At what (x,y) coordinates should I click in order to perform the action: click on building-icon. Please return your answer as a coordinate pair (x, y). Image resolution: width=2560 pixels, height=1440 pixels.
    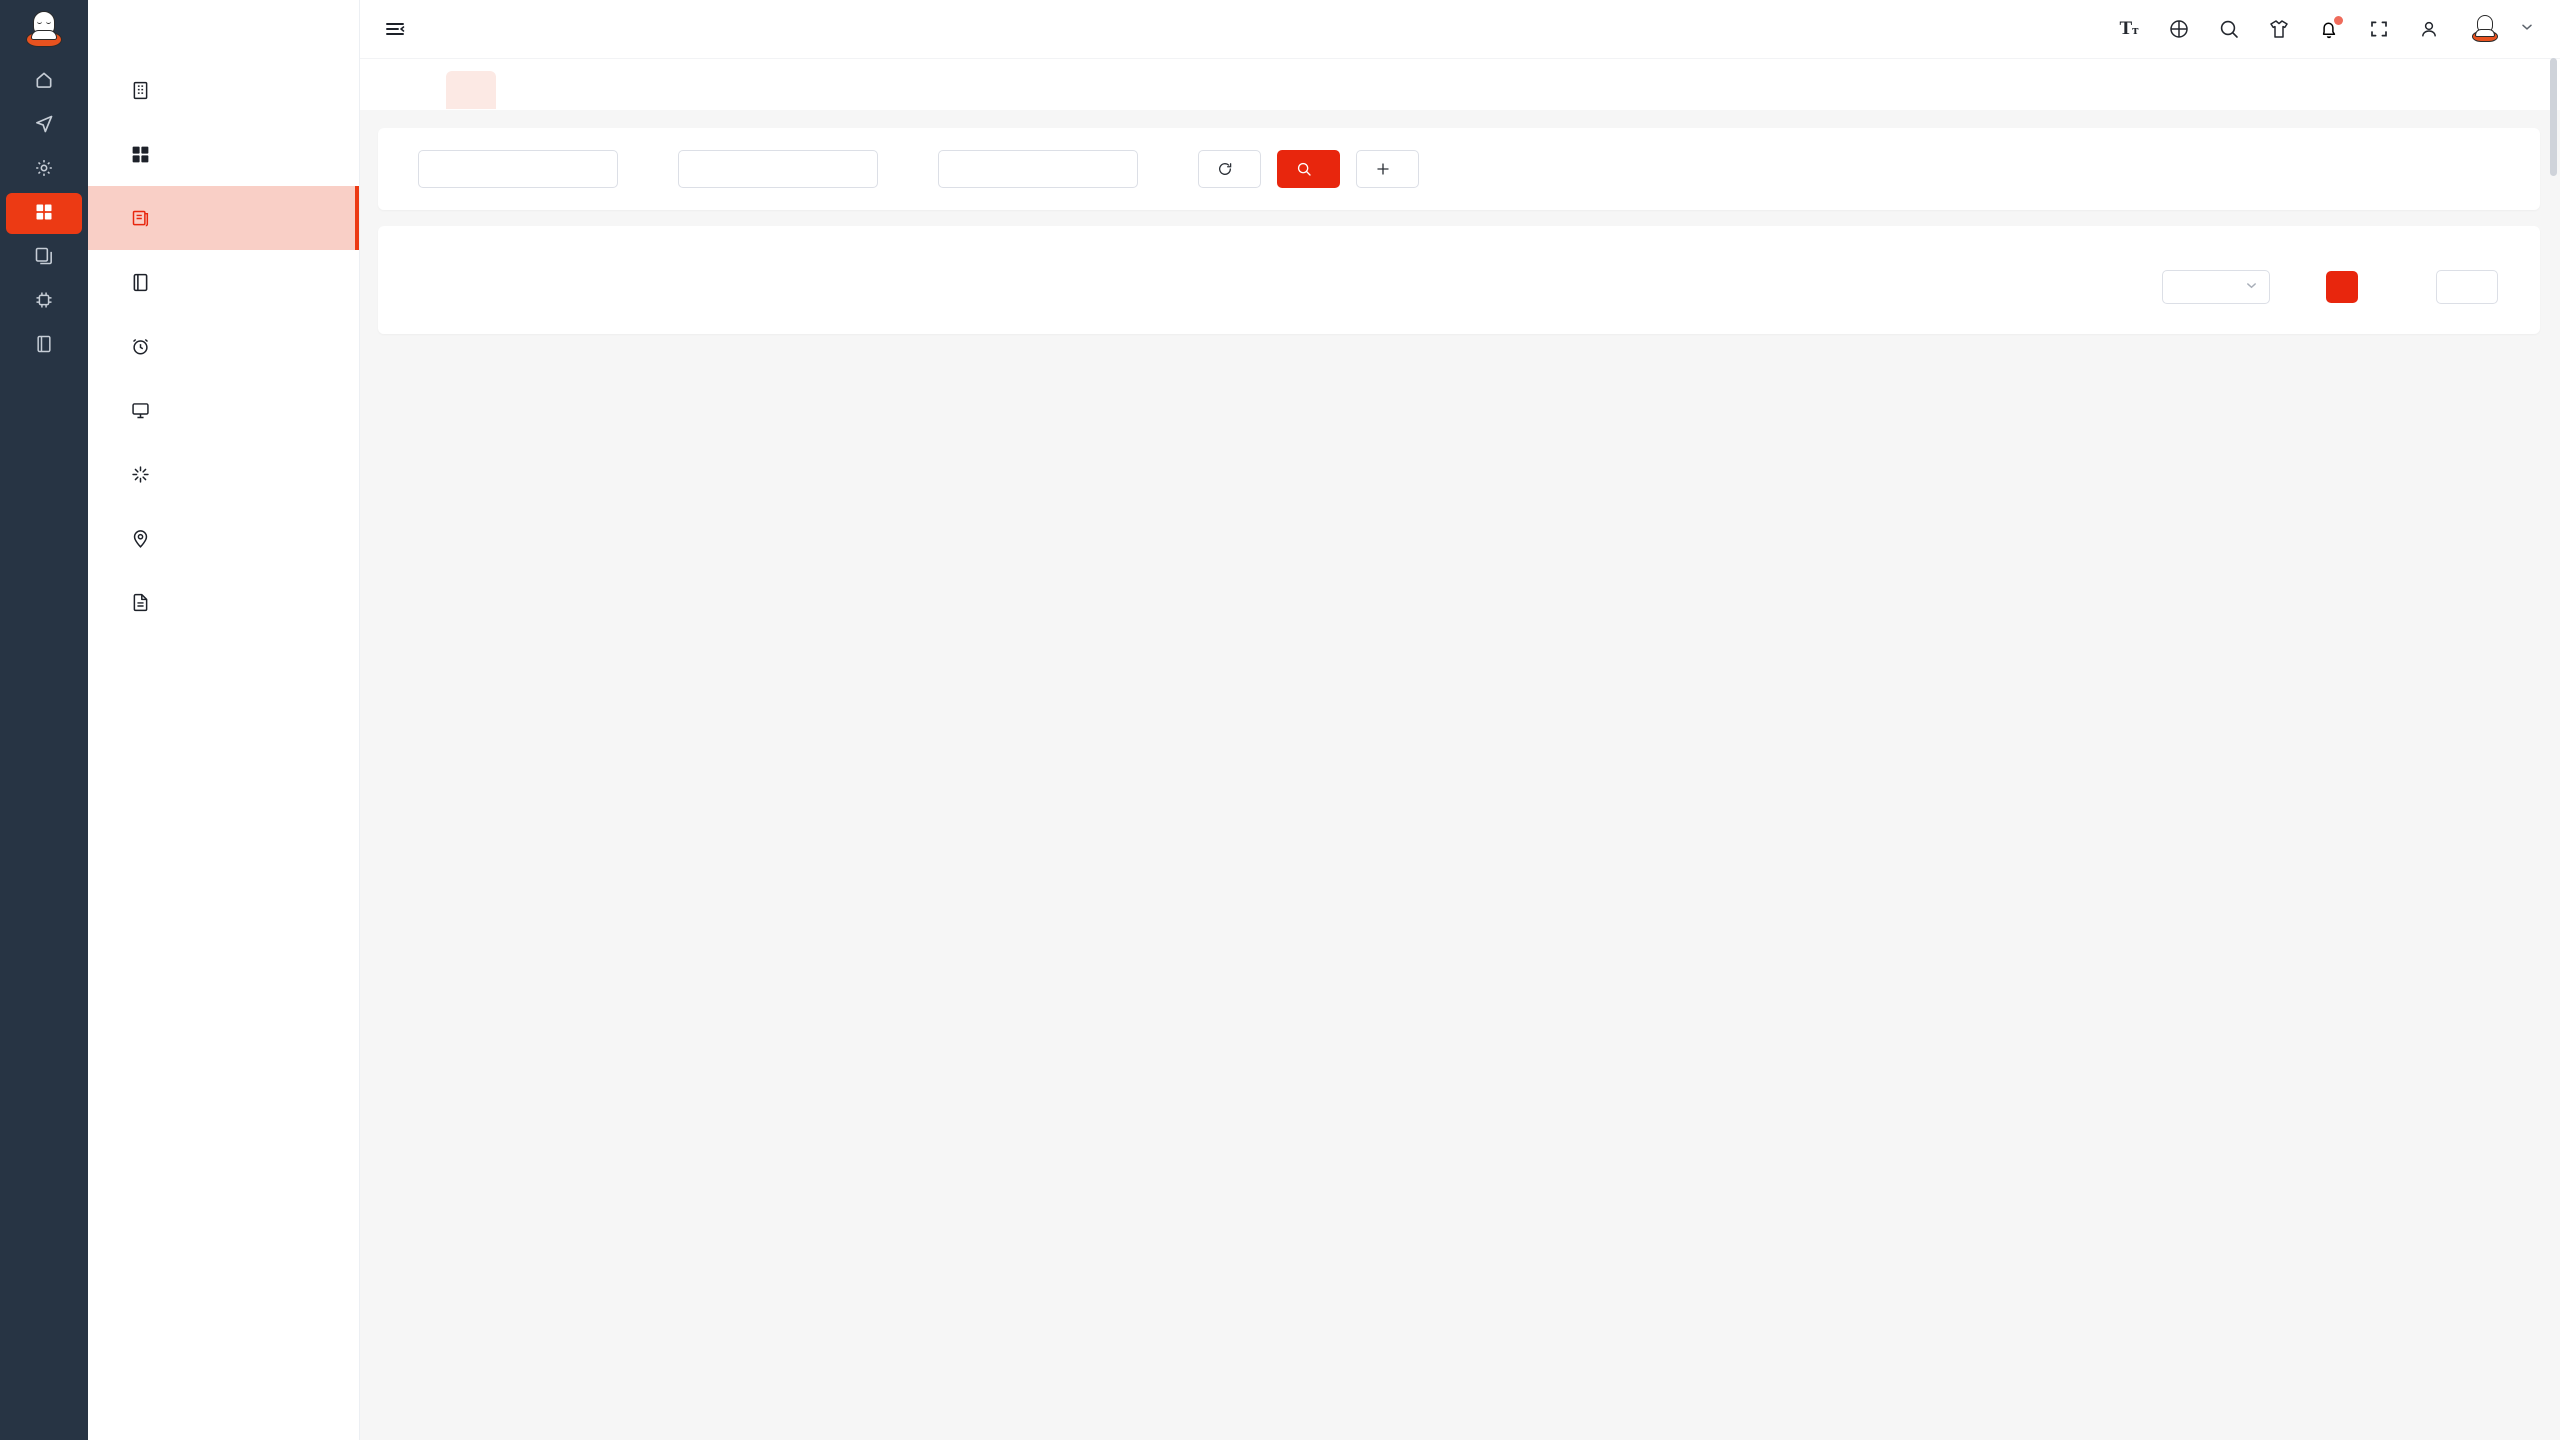
    Looking at the image, I should click on (140, 90).